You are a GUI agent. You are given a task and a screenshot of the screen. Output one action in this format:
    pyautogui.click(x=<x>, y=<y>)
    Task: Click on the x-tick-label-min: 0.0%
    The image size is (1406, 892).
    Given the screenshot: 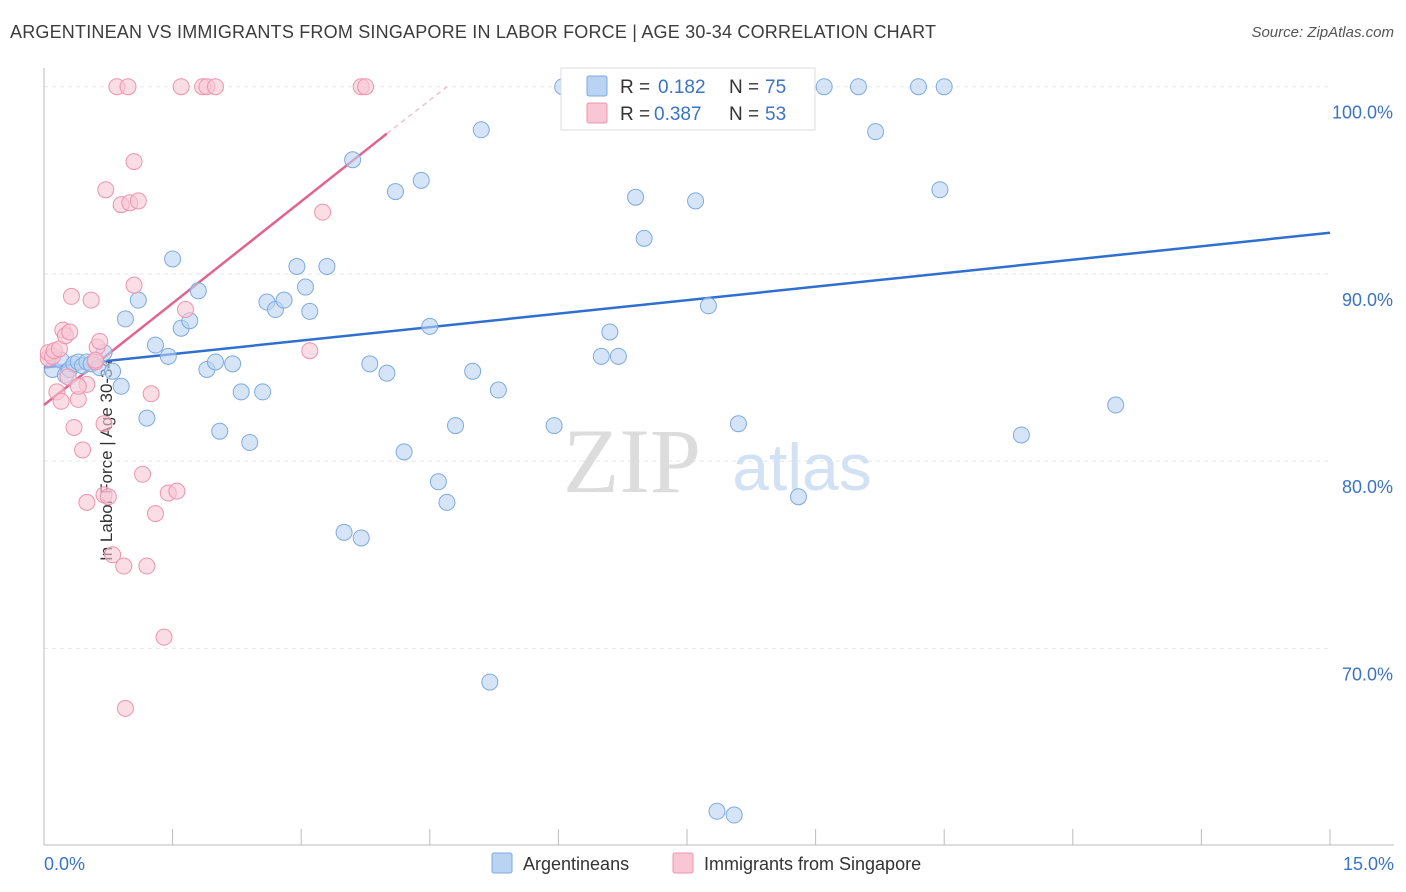 What is the action you would take?
    pyautogui.click(x=64, y=864)
    